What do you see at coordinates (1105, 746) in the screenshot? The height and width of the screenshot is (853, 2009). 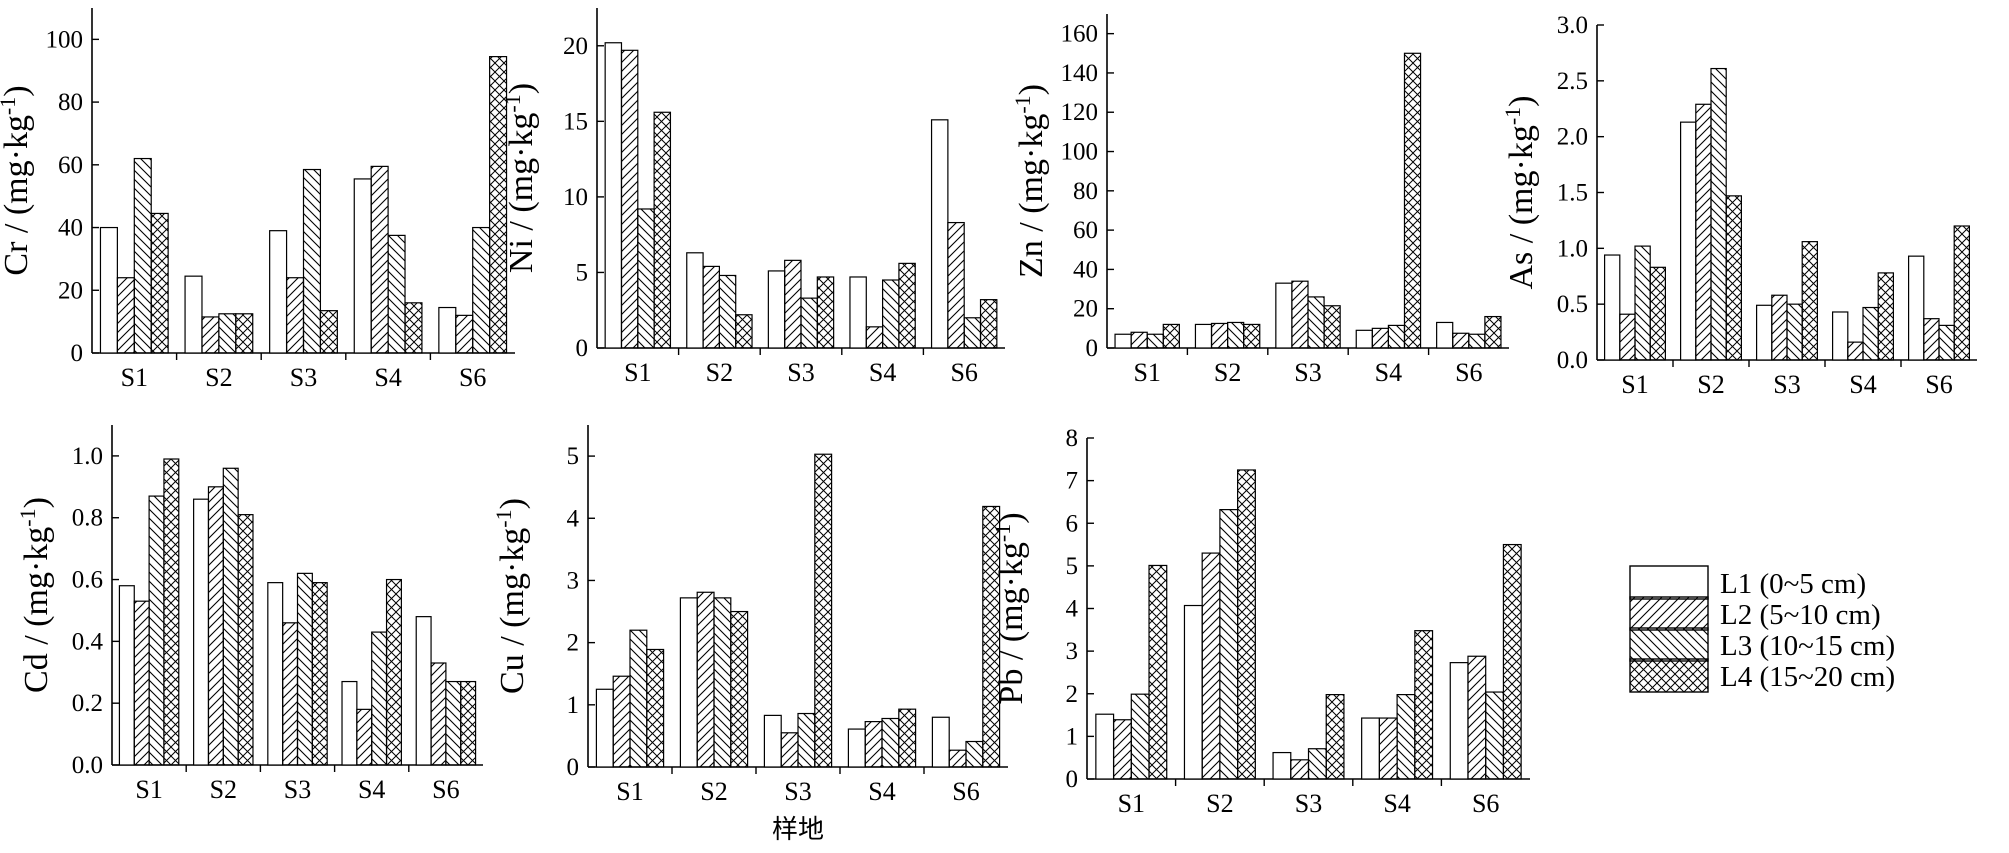 I see `bar-pb-s1-l1` at bounding box center [1105, 746].